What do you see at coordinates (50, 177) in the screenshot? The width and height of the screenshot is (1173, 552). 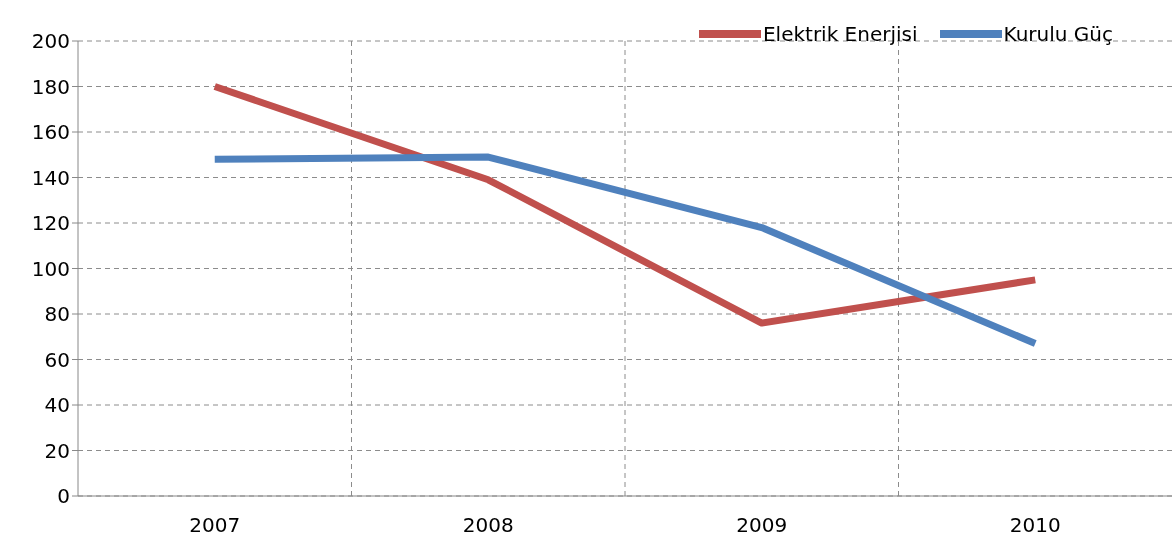 I see `y-tick-label: 140` at bounding box center [50, 177].